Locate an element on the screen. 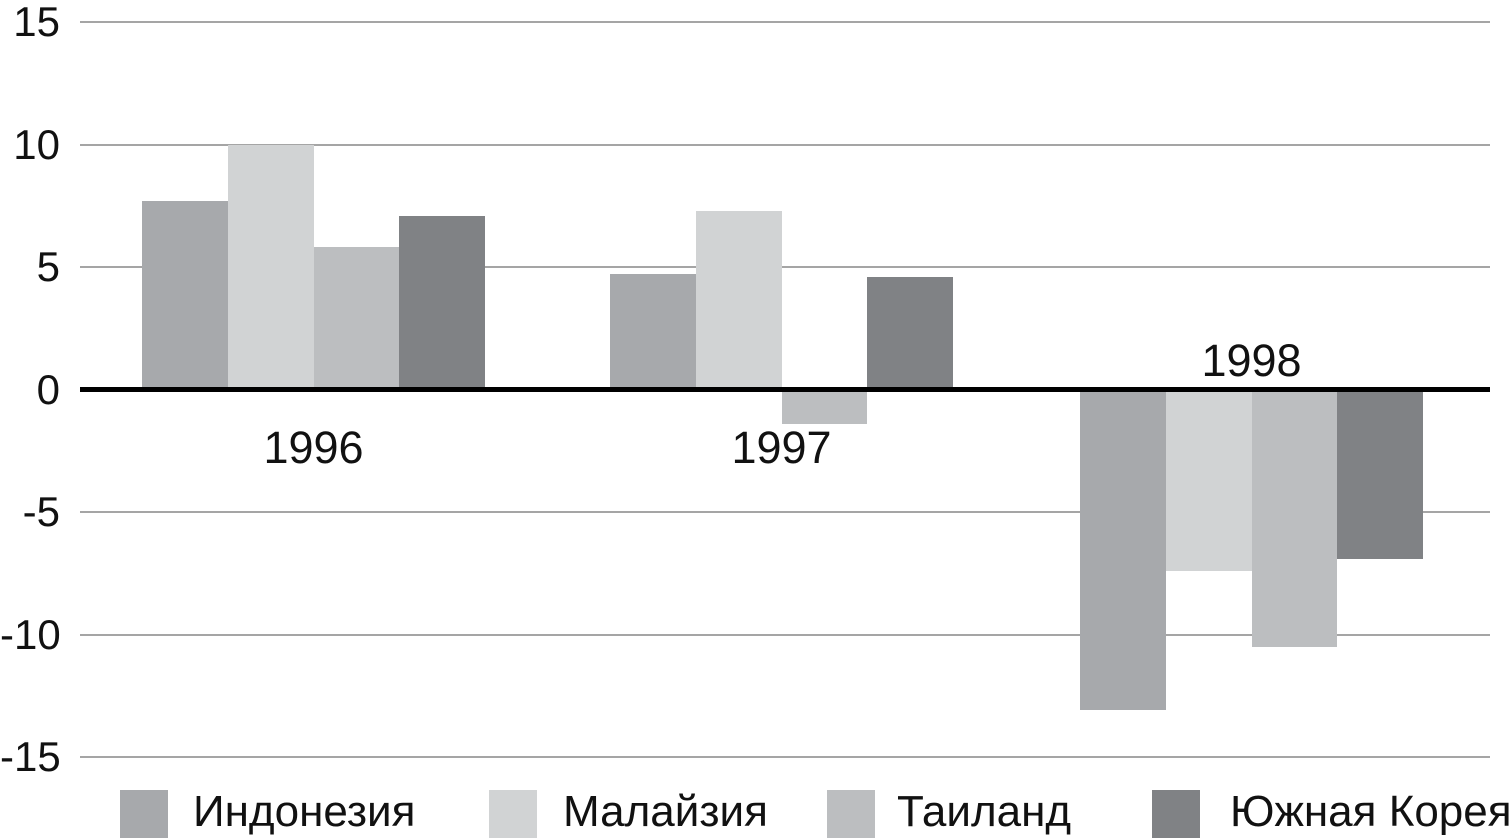 The width and height of the screenshot is (1512, 838). category-label-1998: 1998 is located at coordinates (1251, 360).